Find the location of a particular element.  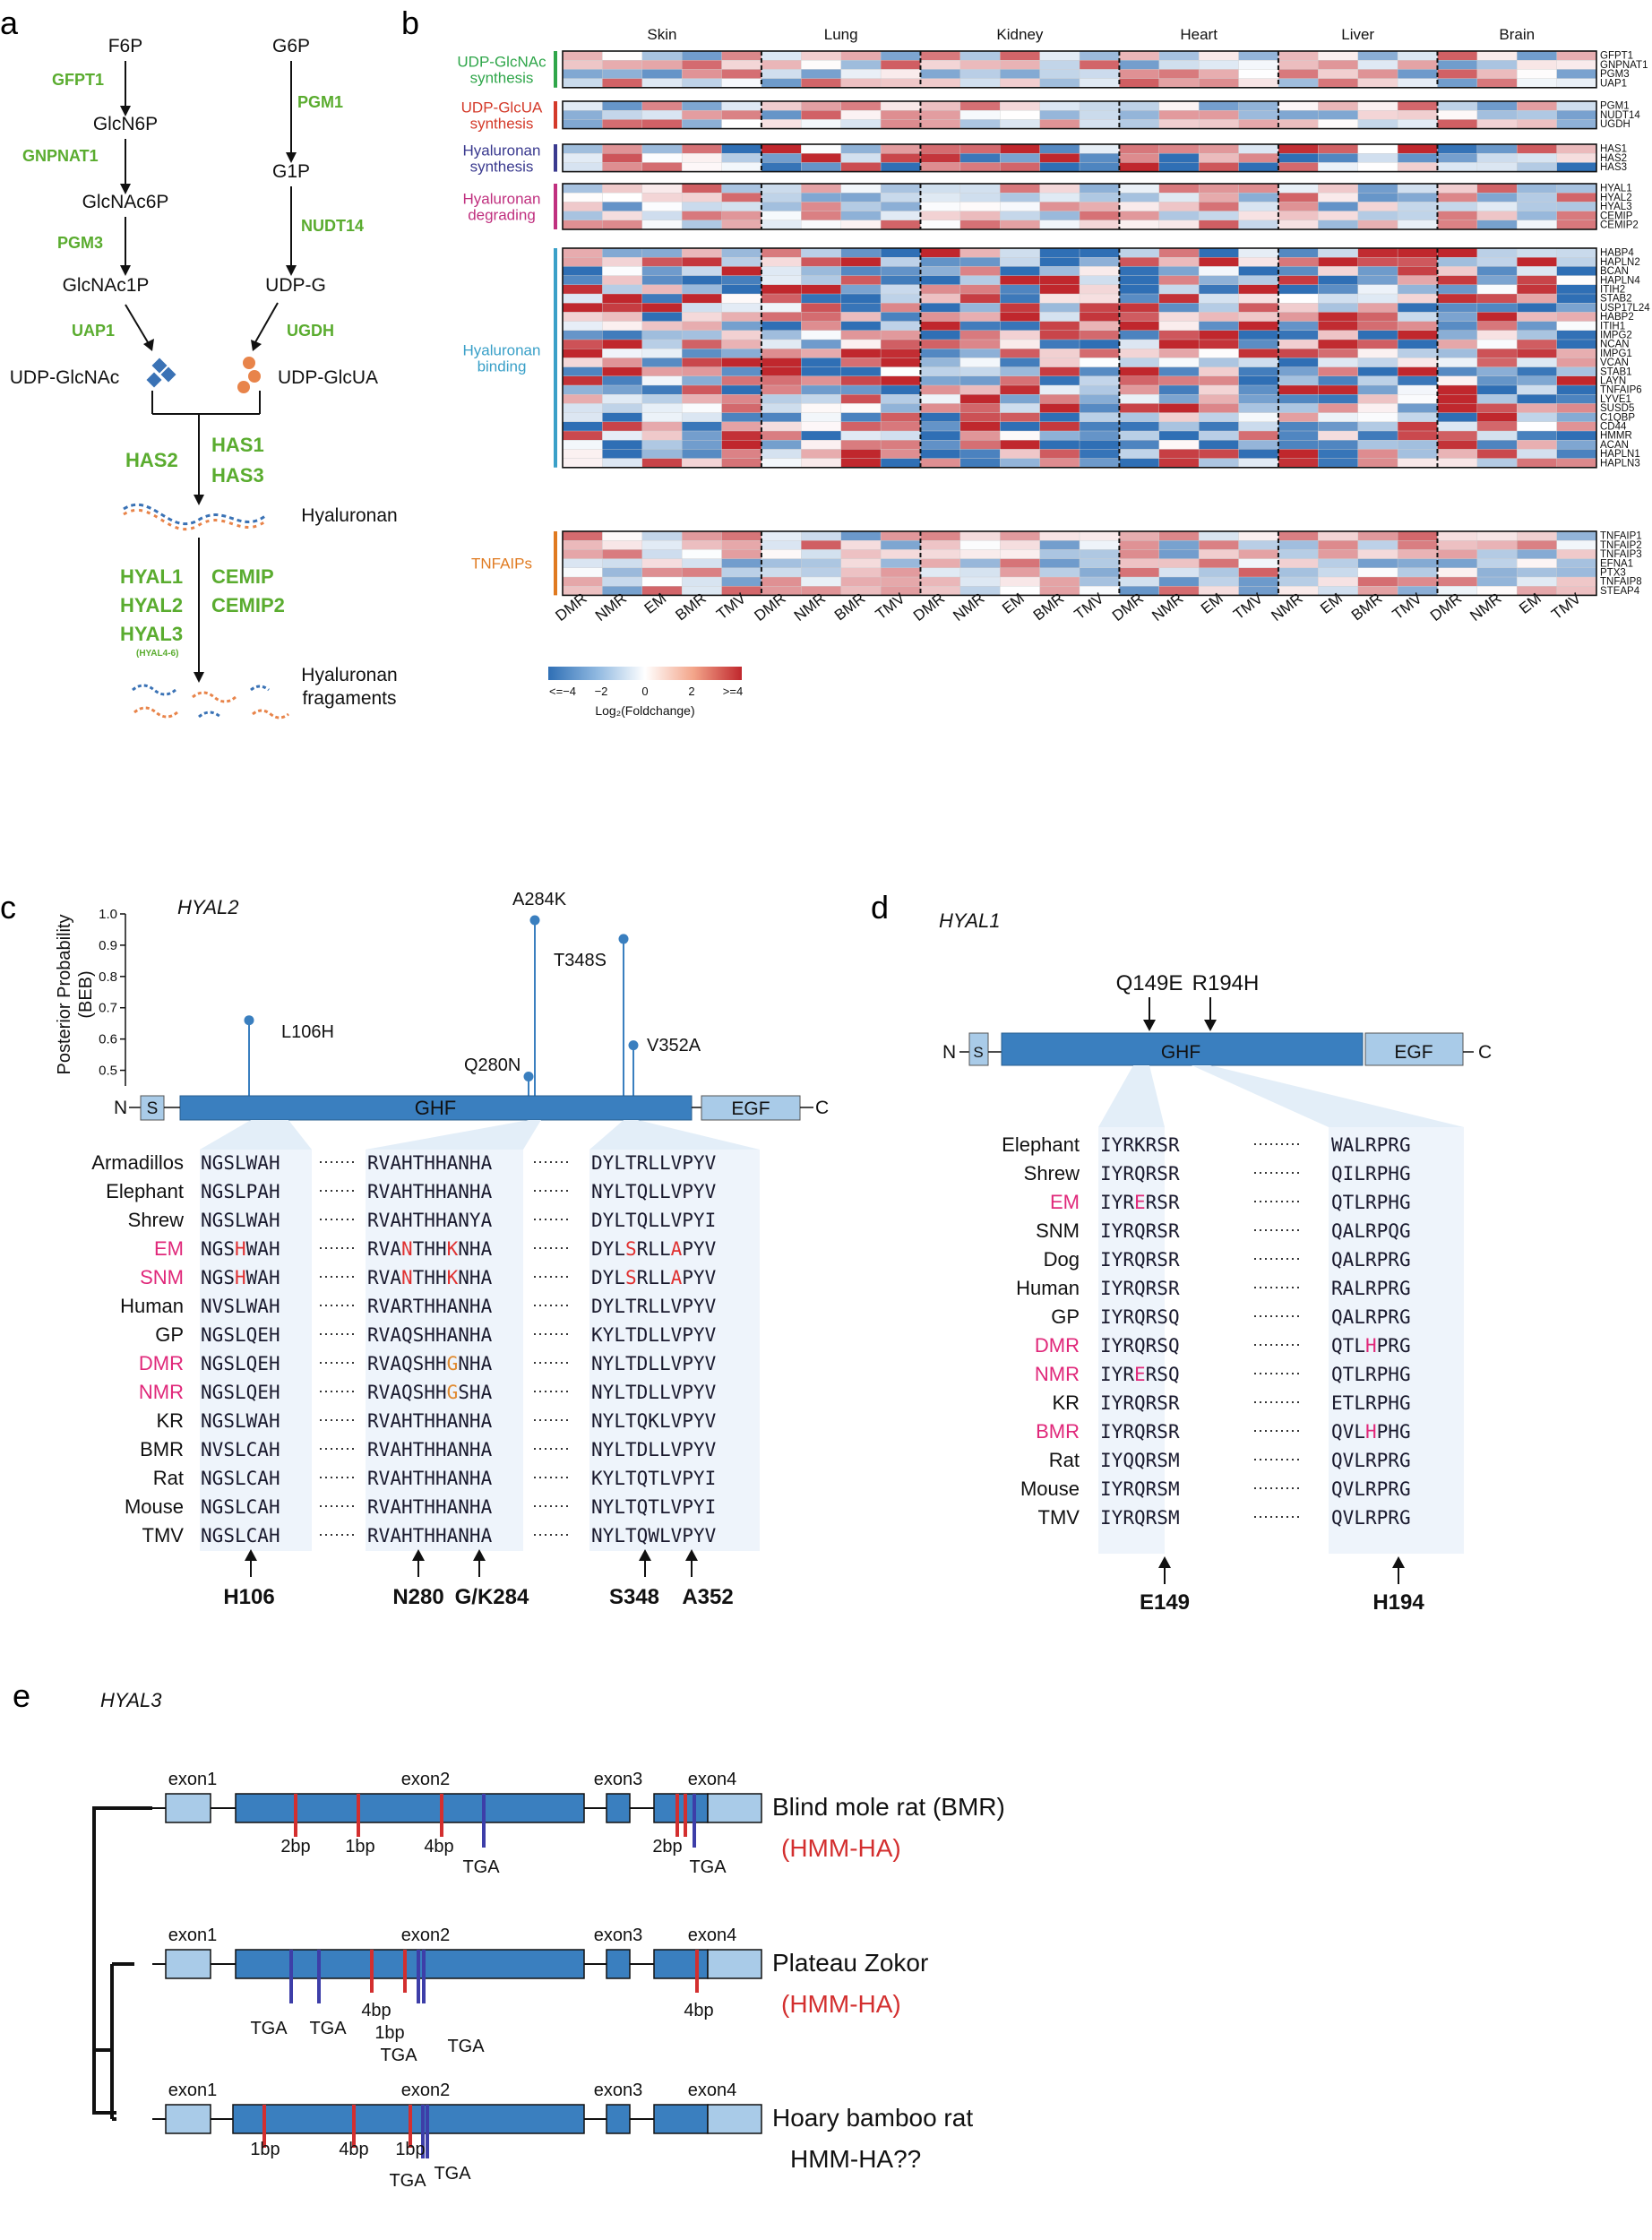

d-c-terminus: C is located at coordinates (1485, 1052).